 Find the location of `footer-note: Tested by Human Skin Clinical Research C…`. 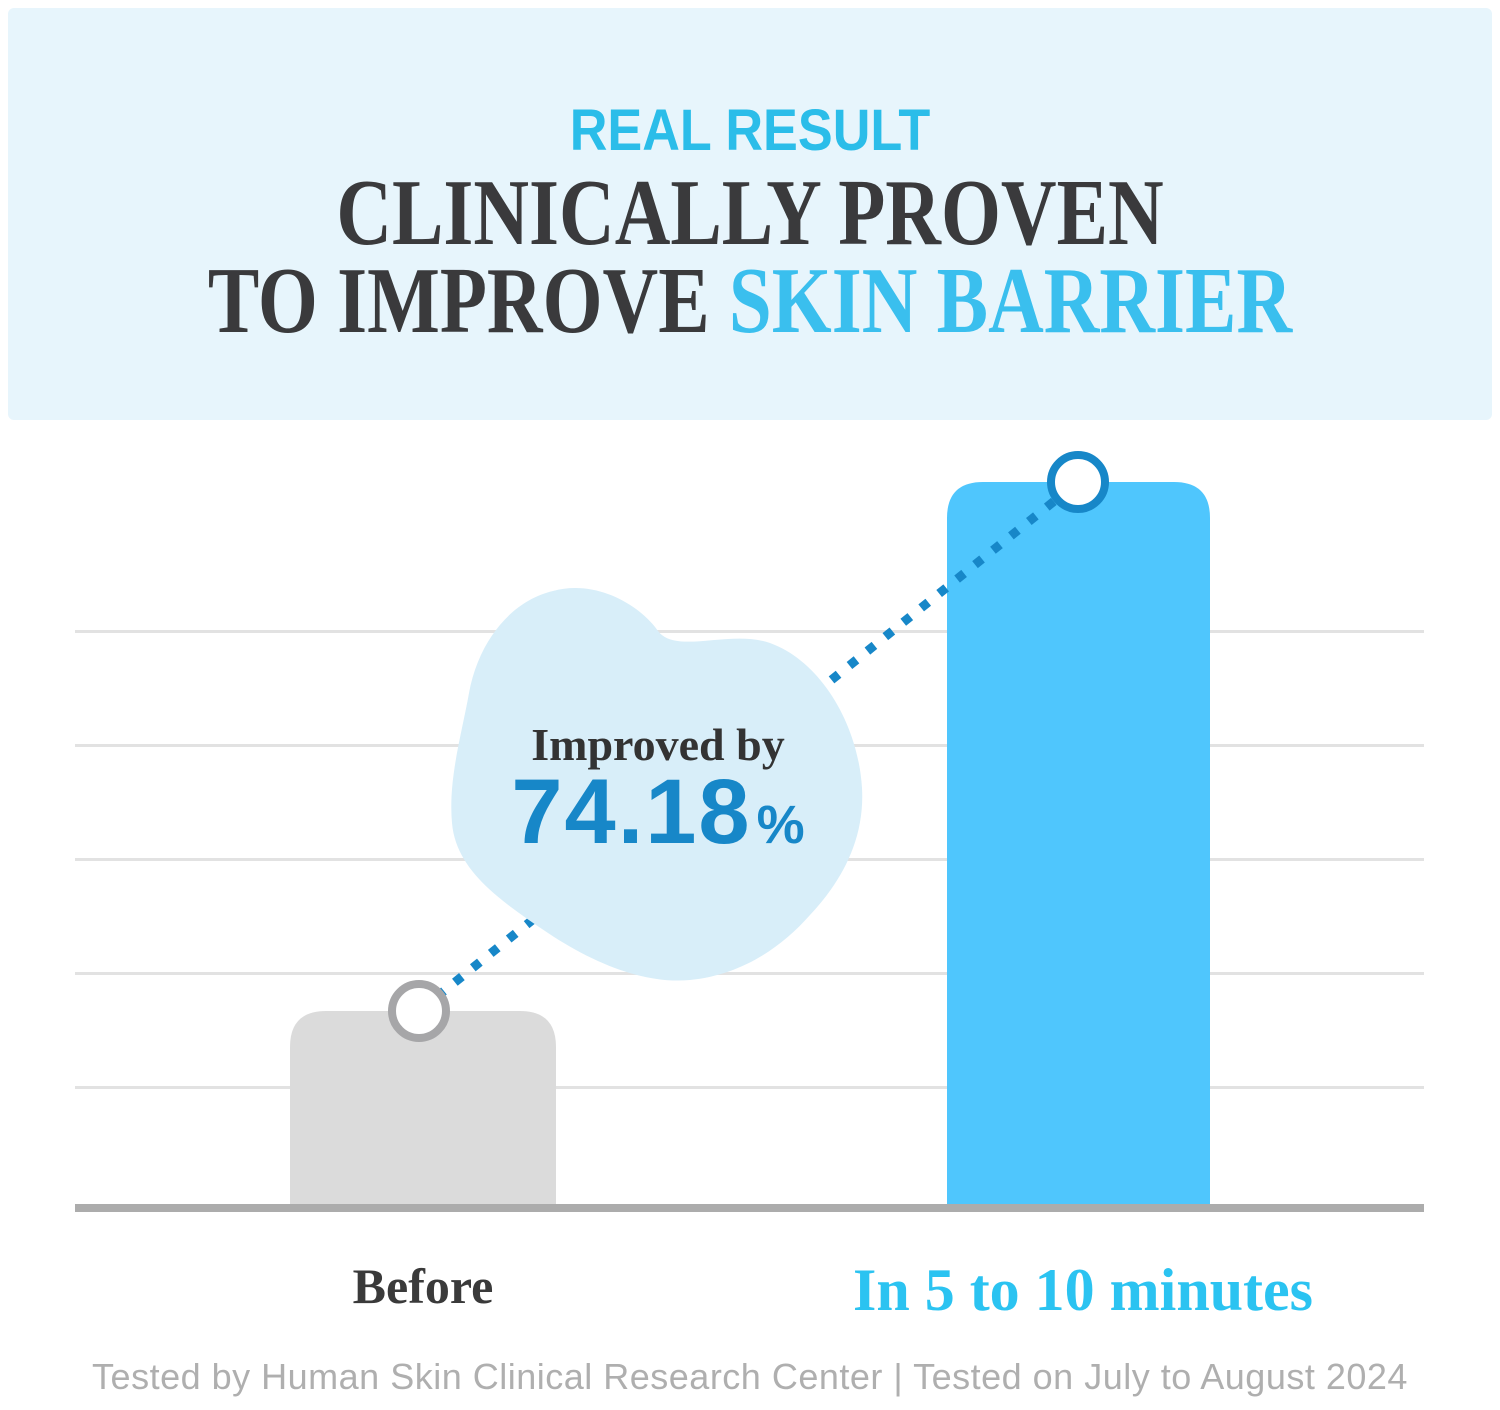

footer-note: Tested by Human Skin Clinical Research C… is located at coordinates (750, 1376).